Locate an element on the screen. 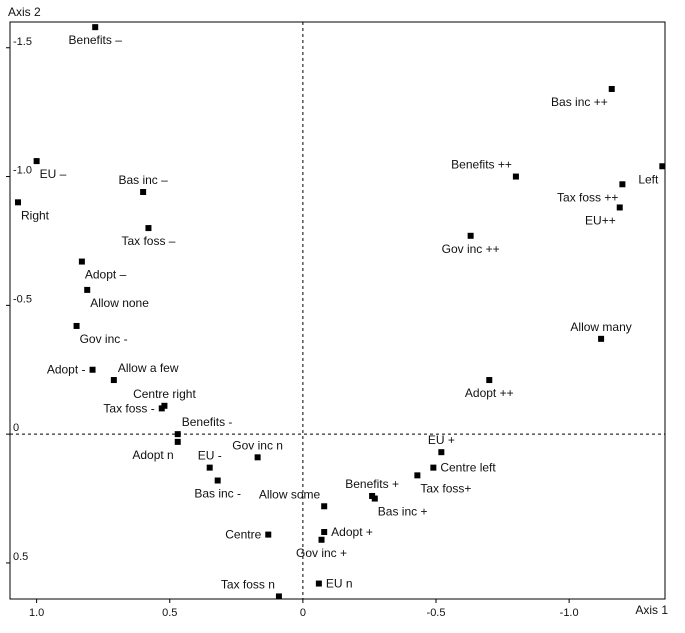 The image size is (685, 633). data-point-label: Right is located at coordinates (35, 215).